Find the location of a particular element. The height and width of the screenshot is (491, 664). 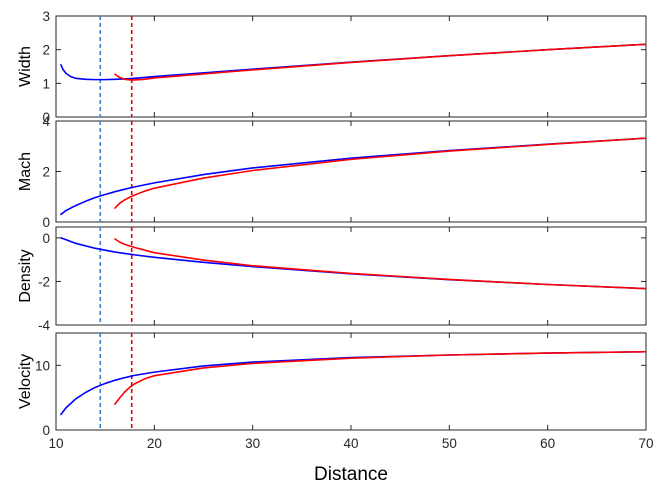

y-axis-label: Density is located at coordinates (25, 275).